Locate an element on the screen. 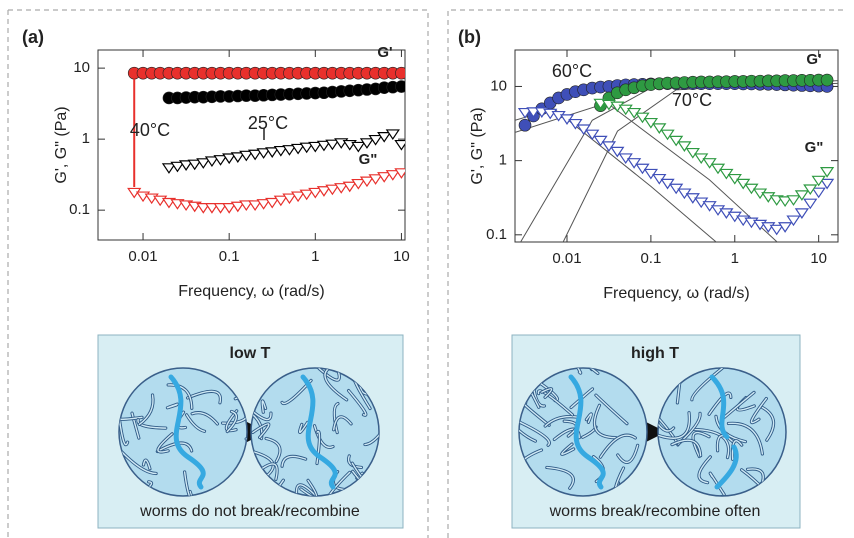  plot-frame is located at coordinates (676, 146).